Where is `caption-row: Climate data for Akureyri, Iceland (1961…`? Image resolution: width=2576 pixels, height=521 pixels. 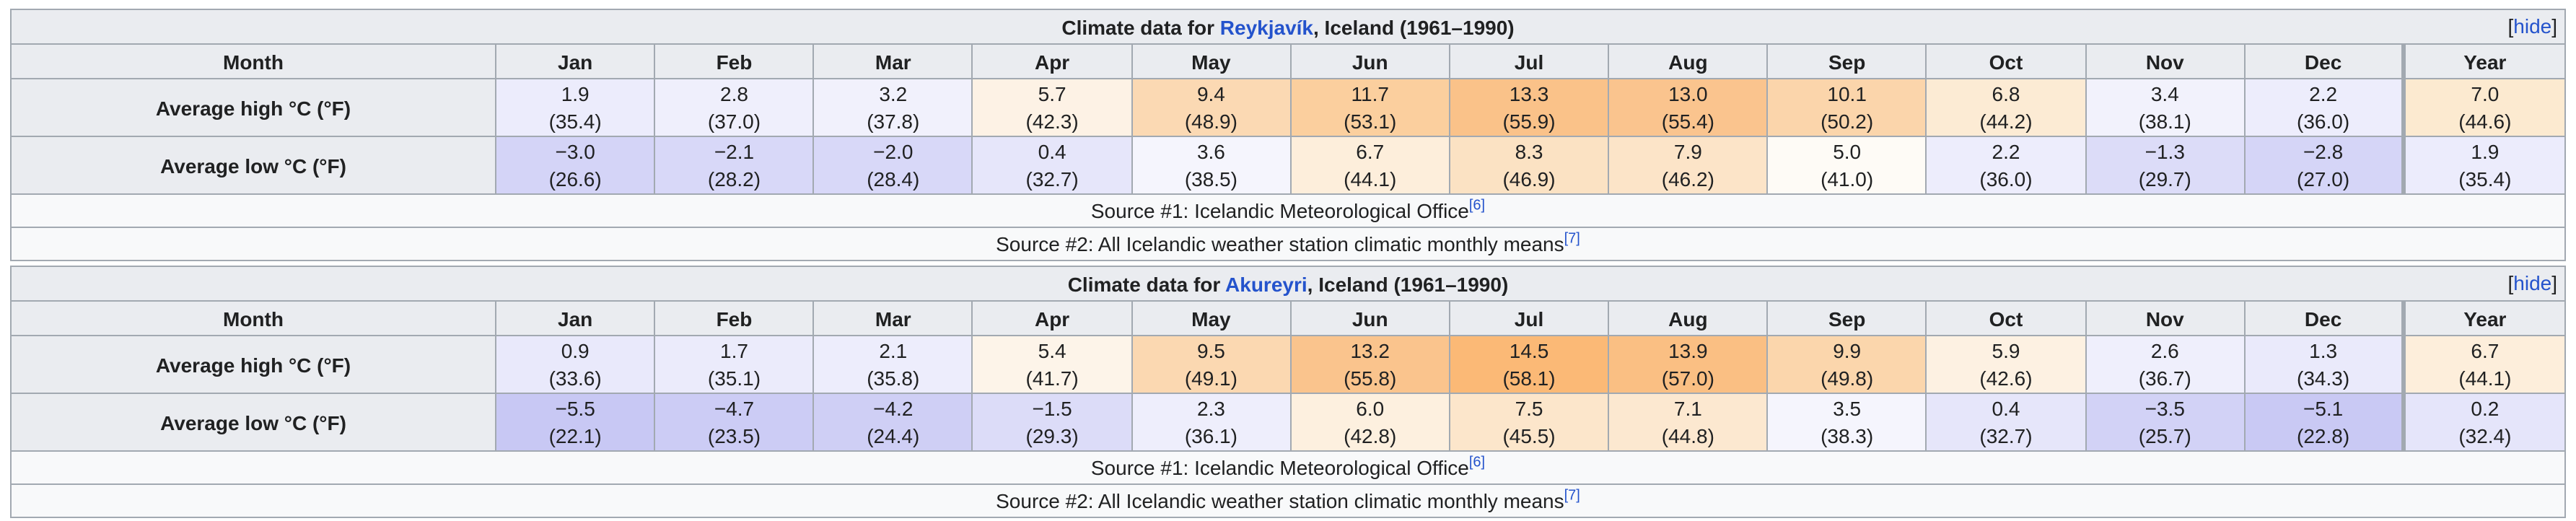 caption-row: Climate data for Akureyri, Iceland (1961… is located at coordinates (1288, 284).